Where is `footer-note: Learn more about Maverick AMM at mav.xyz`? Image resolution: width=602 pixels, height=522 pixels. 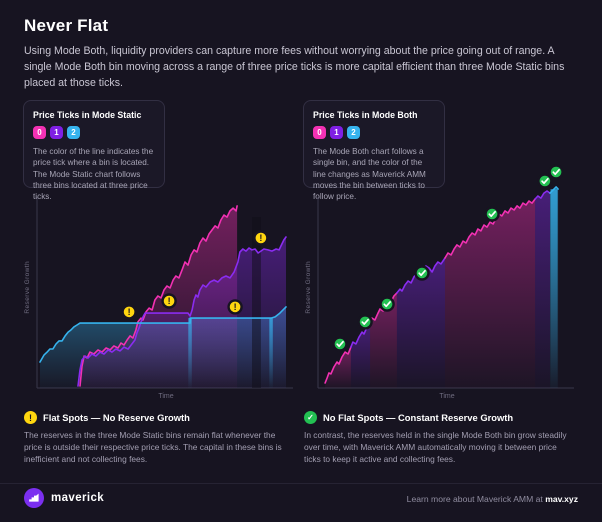 footer-note: Learn more about Maverick AMM at mav.xyz is located at coordinates (492, 499).